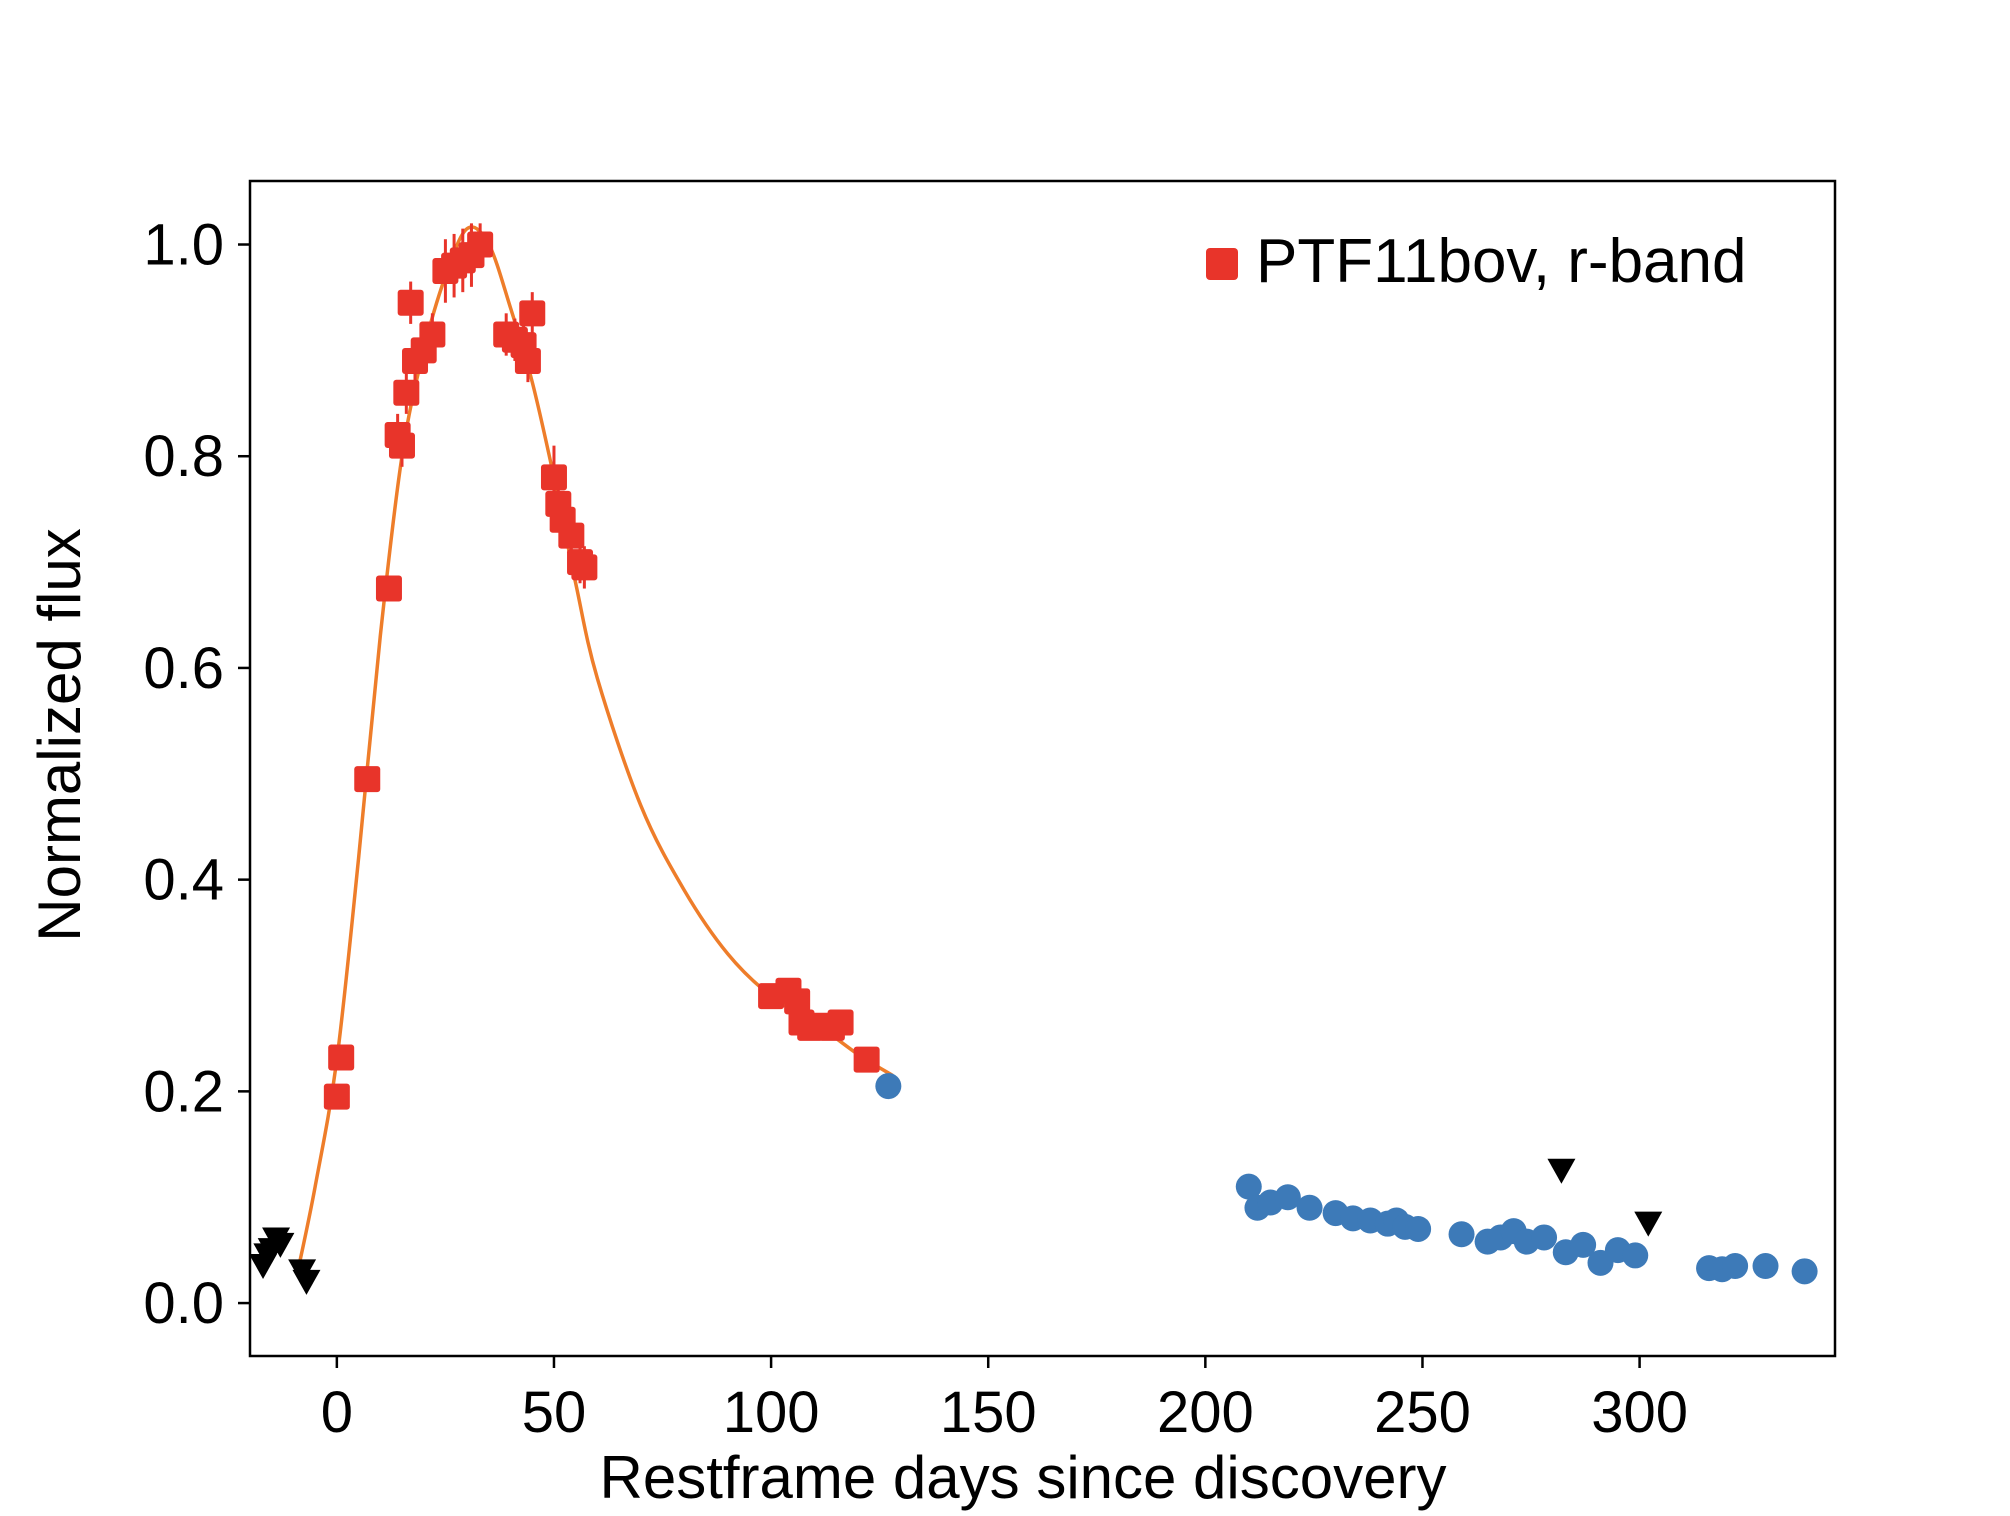 The height and width of the screenshot is (1516, 2010). What do you see at coordinates (1222, 264) in the screenshot?
I see `legend-marker` at bounding box center [1222, 264].